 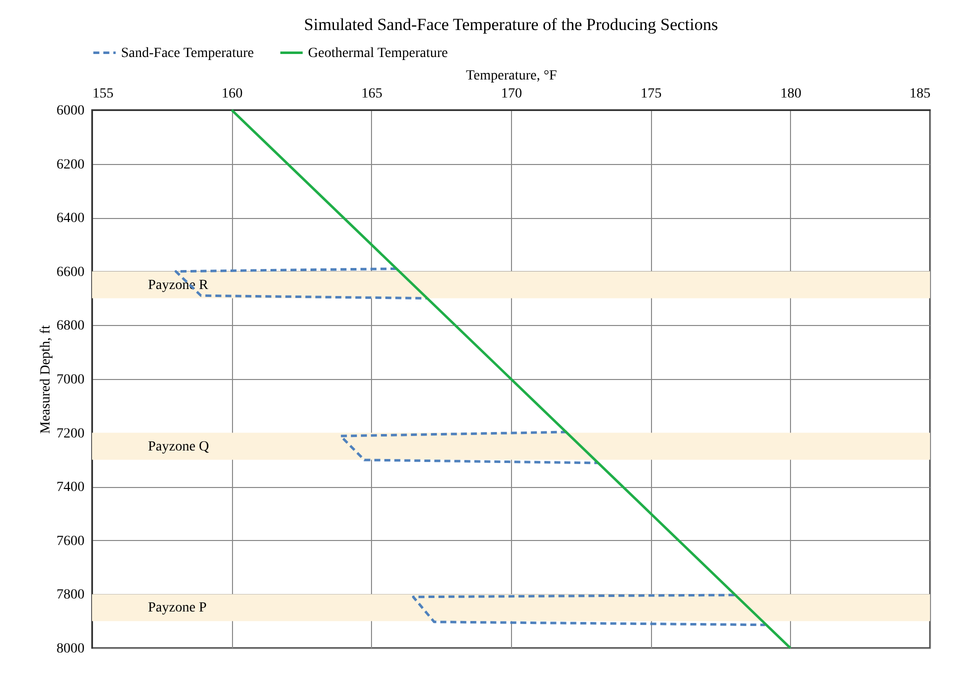 I want to click on y-tick-label: 7600, so click(x=70, y=541).